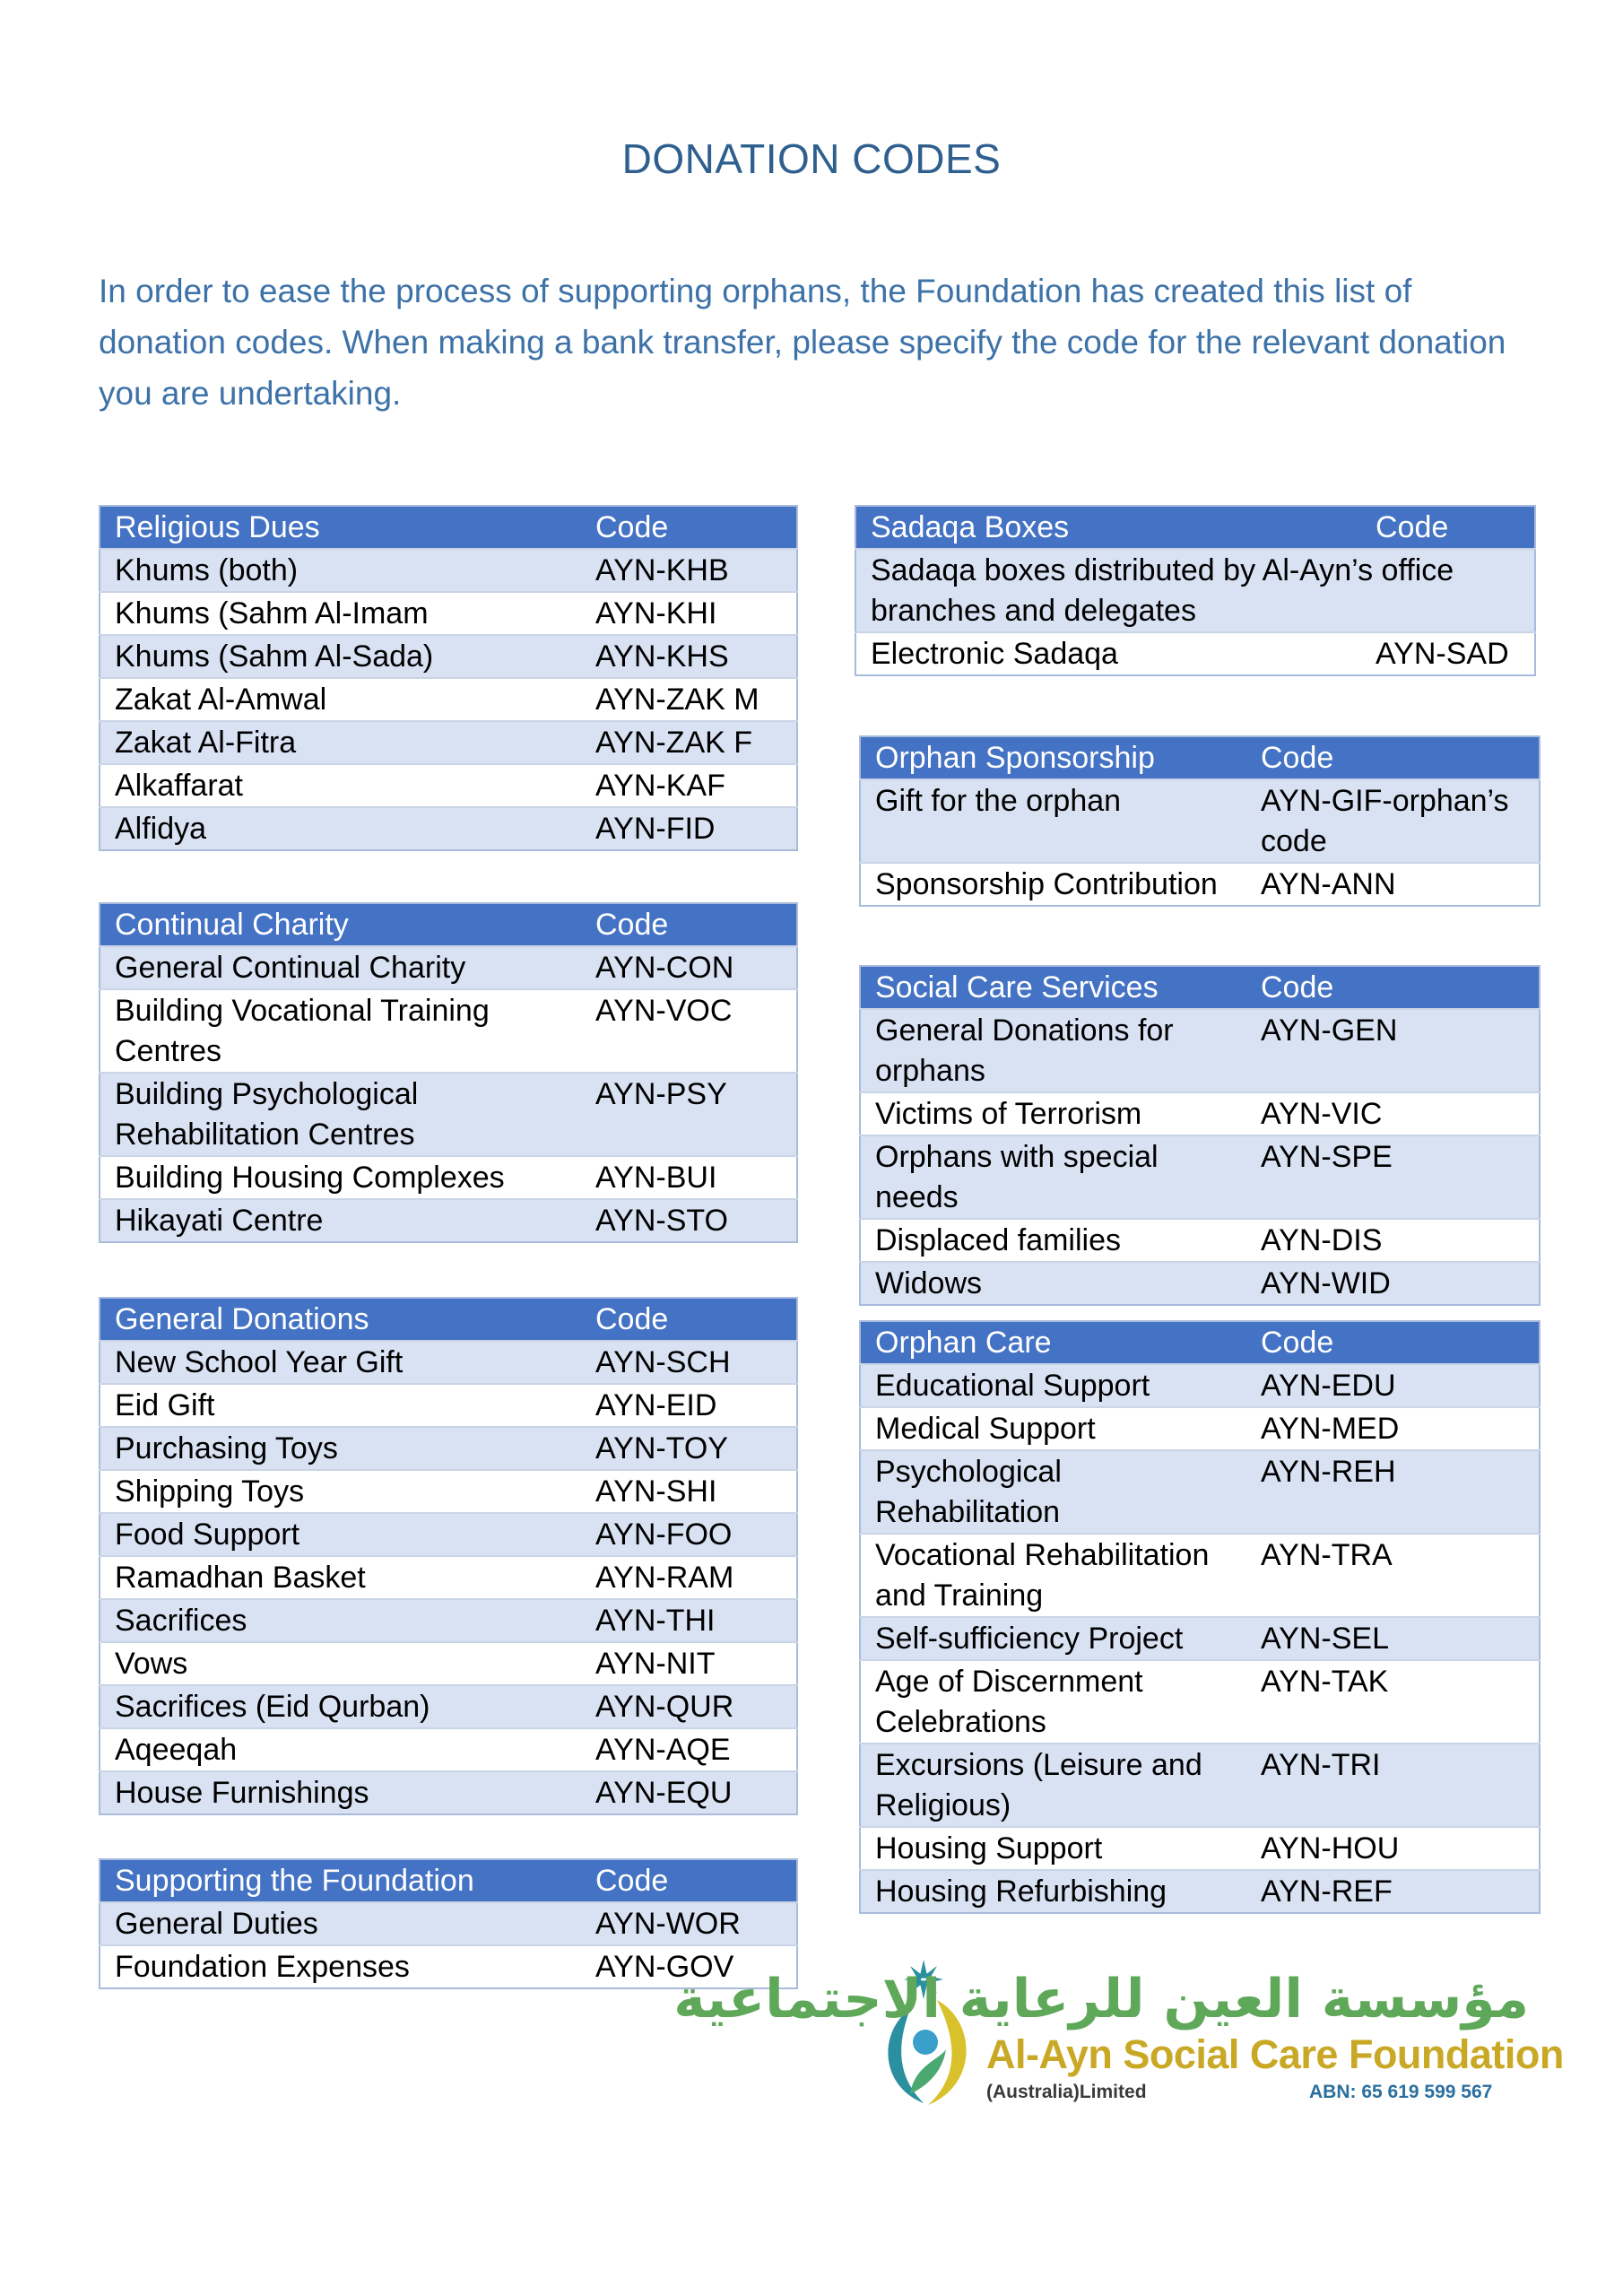 Image resolution: width=1623 pixels, height=2296 pixels. I want to click on table-row: Eid Gift AYN-EID, so click(448, 1405).